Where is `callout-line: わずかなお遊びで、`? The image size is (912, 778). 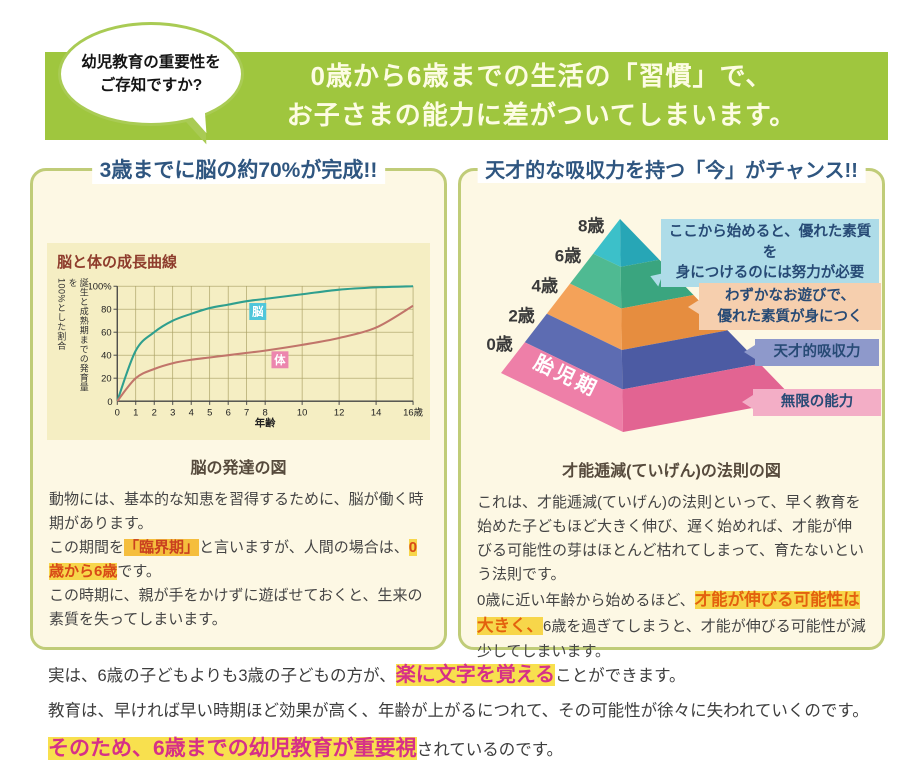
callout-line: わずかなお遊びで、 is located at coordinates (790, 296).